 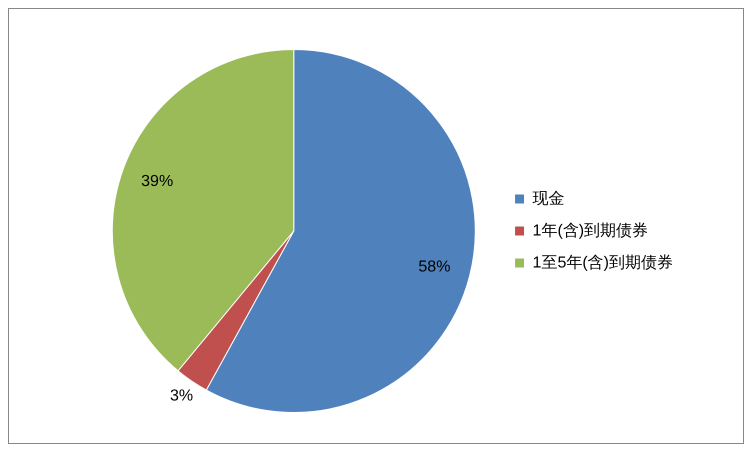 I want to click on data-label: 3%, so click(x=182, y=396).